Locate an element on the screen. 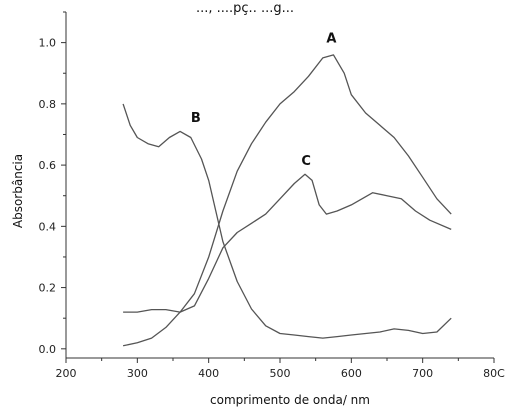 The image size is (506, 410). series-label-c: C is located at coordinates (306, 161).